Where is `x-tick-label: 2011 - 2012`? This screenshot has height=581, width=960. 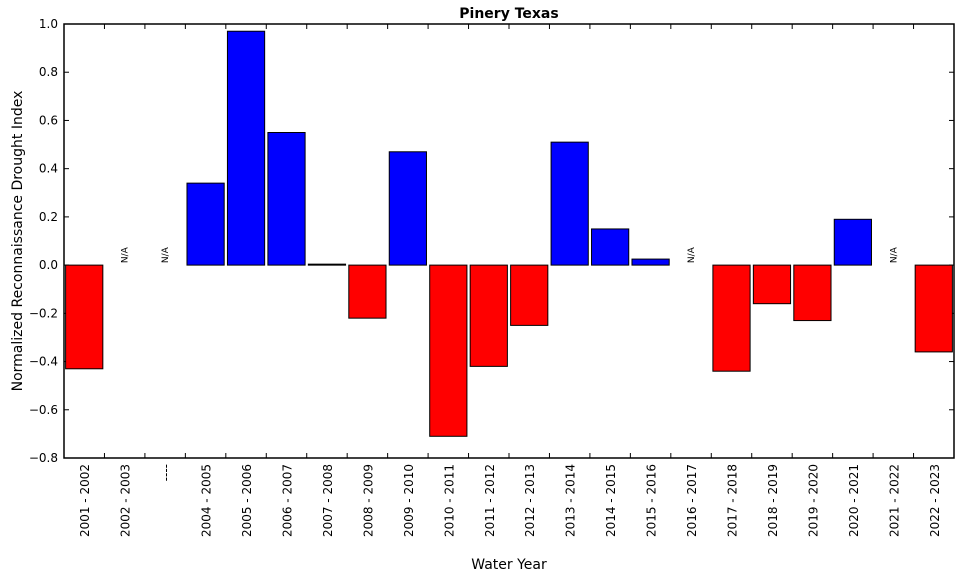 x-tick-label: 2011 - 2012 is located at coordinates (490, 500).